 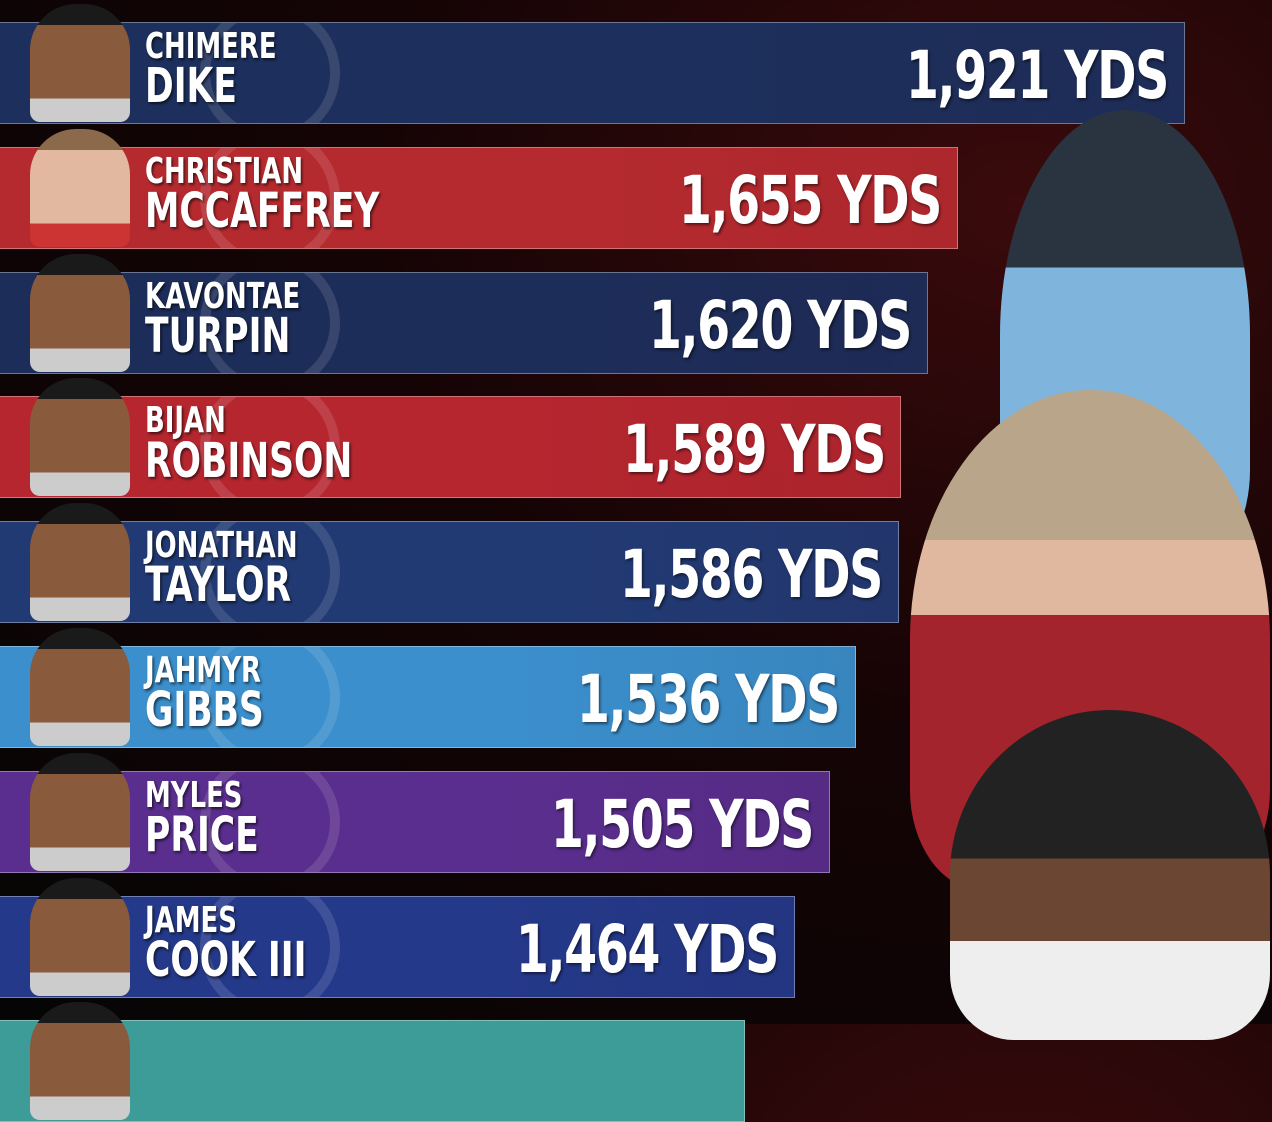 I want to click on bar: 1,655 YDS, so click(x=479, y=197).